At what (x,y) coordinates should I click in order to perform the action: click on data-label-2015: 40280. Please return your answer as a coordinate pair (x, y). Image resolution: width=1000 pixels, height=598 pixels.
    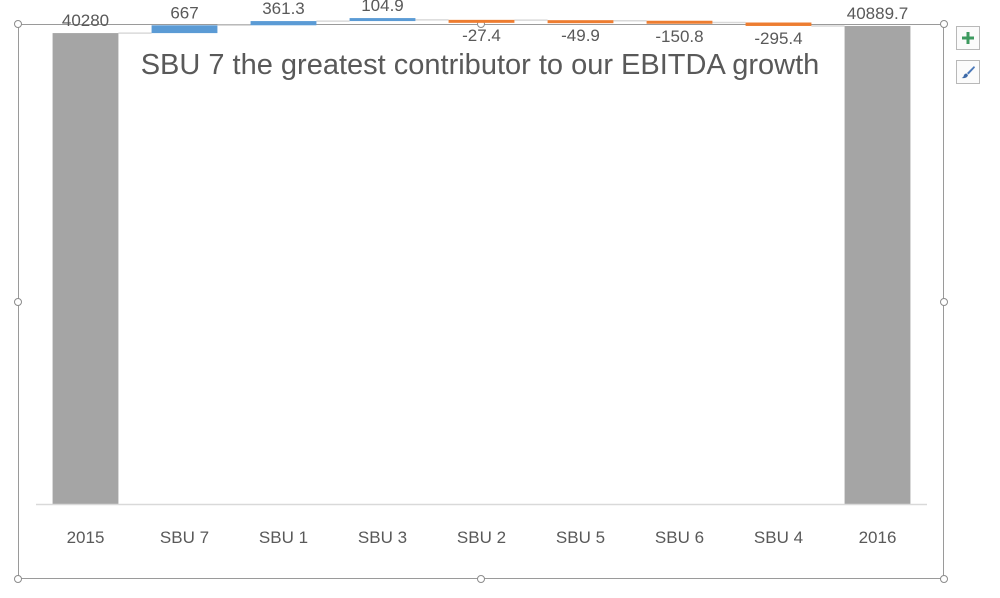
    Looking at the image, I should click on (85, 20).